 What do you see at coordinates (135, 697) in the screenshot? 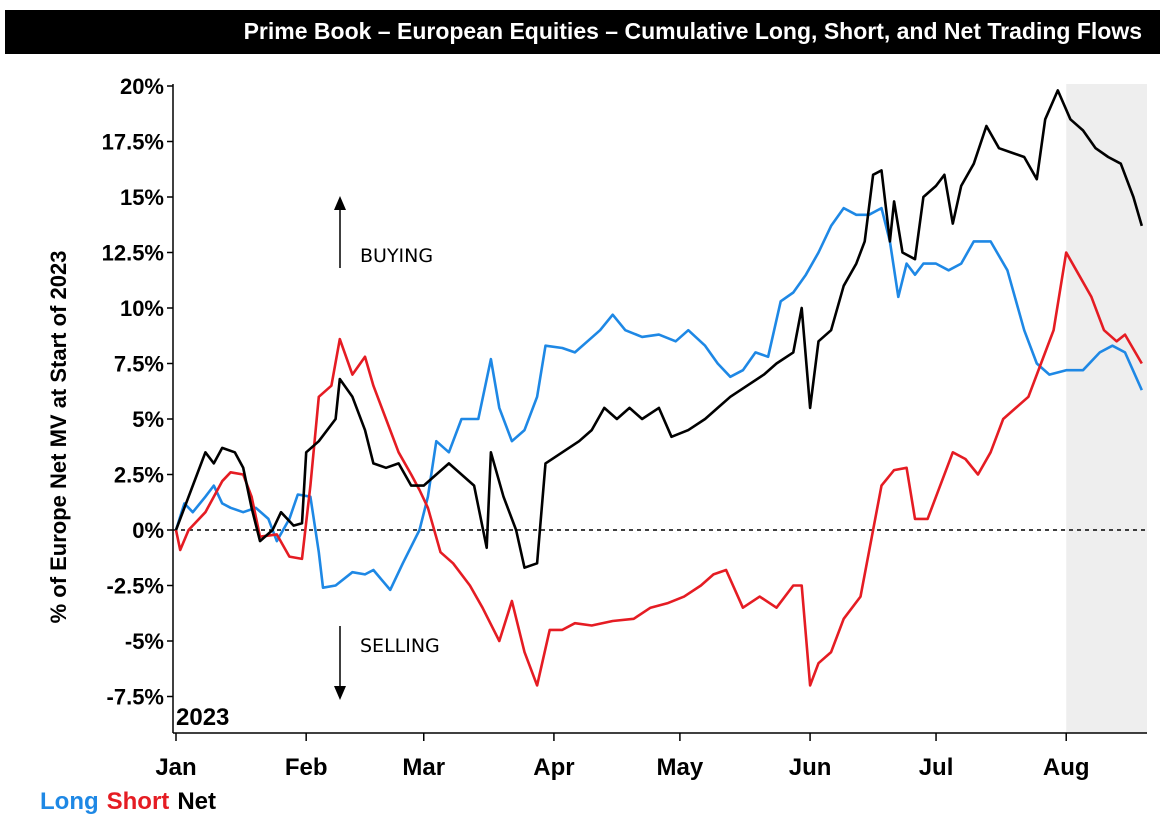
I see `y-tick-label: -7.5%` at bounding box center [135, 697].